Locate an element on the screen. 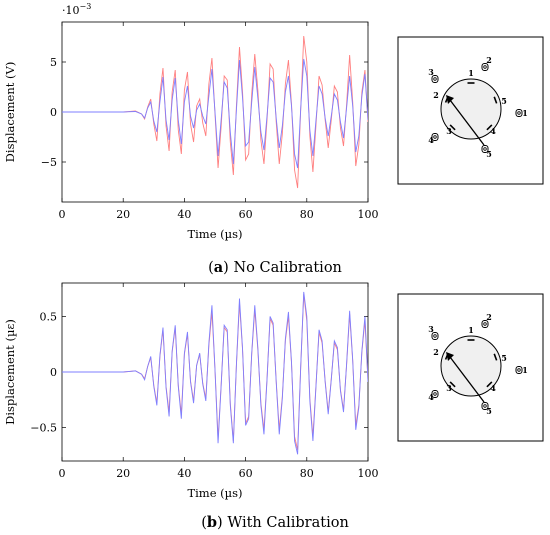 This screenshot has width=550, height=535. y-tick-label: −0.5 is located at coordinates (43, 428).